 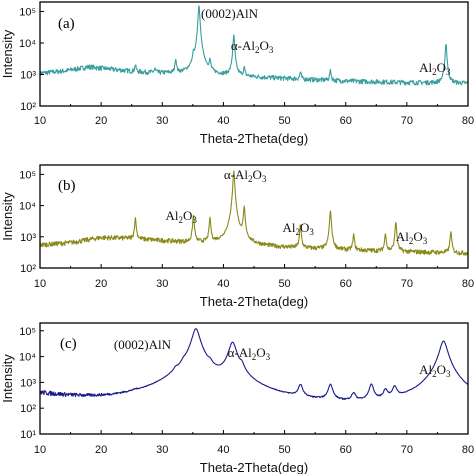 What do you see at coordinates (28, 435) in the screenshot?
I see `y-tick-label: 10¹` at bounding box center [28, 435].